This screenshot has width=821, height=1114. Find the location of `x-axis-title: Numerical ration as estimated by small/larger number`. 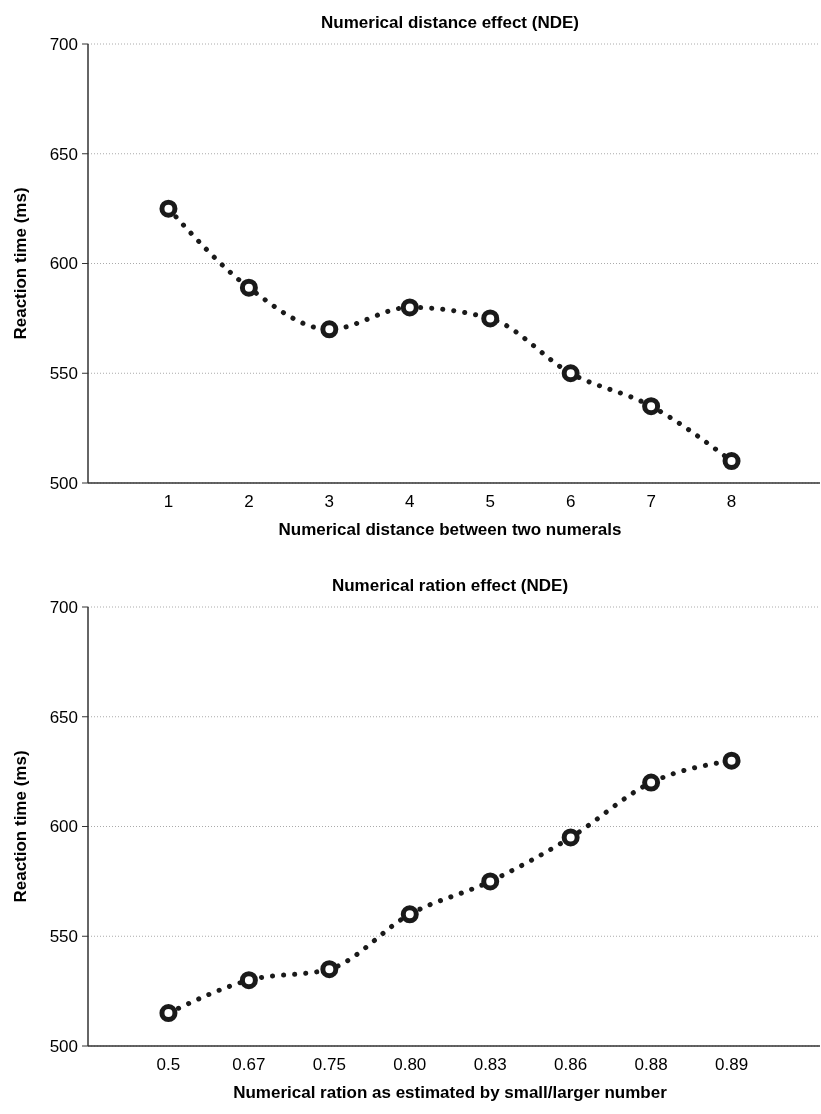

x-axis-title: Numerical ration as estimated by small/larger number is located at coordinates (450, 1092).